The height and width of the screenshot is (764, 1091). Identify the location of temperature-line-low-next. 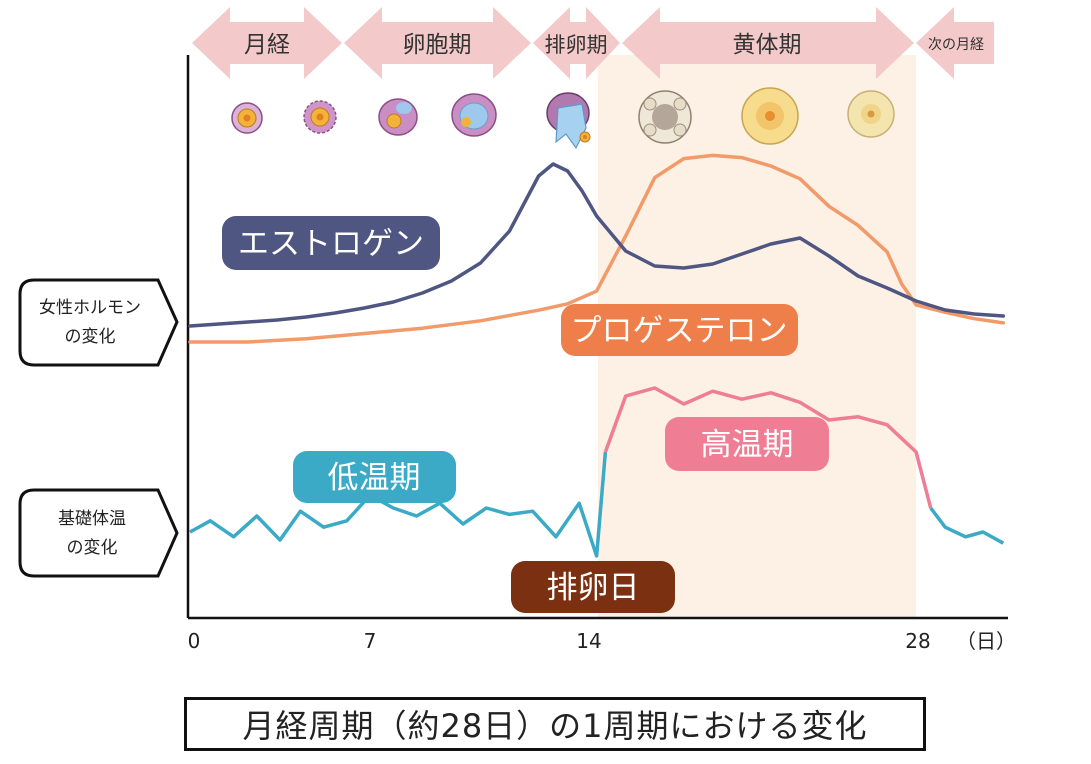
(967, 525).